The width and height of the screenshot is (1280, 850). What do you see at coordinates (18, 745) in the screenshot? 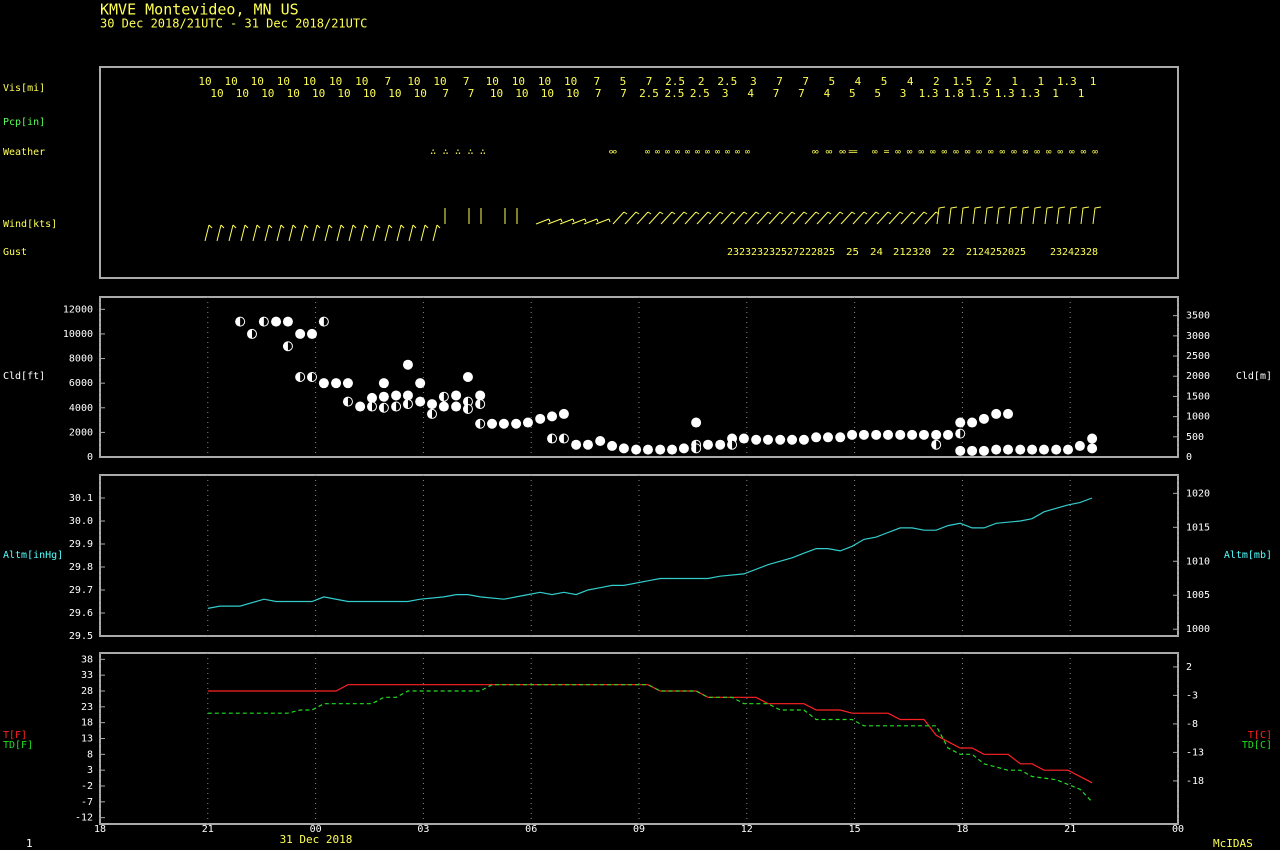
I see `series-label: TD[F]` at bounding box center [18, 745].